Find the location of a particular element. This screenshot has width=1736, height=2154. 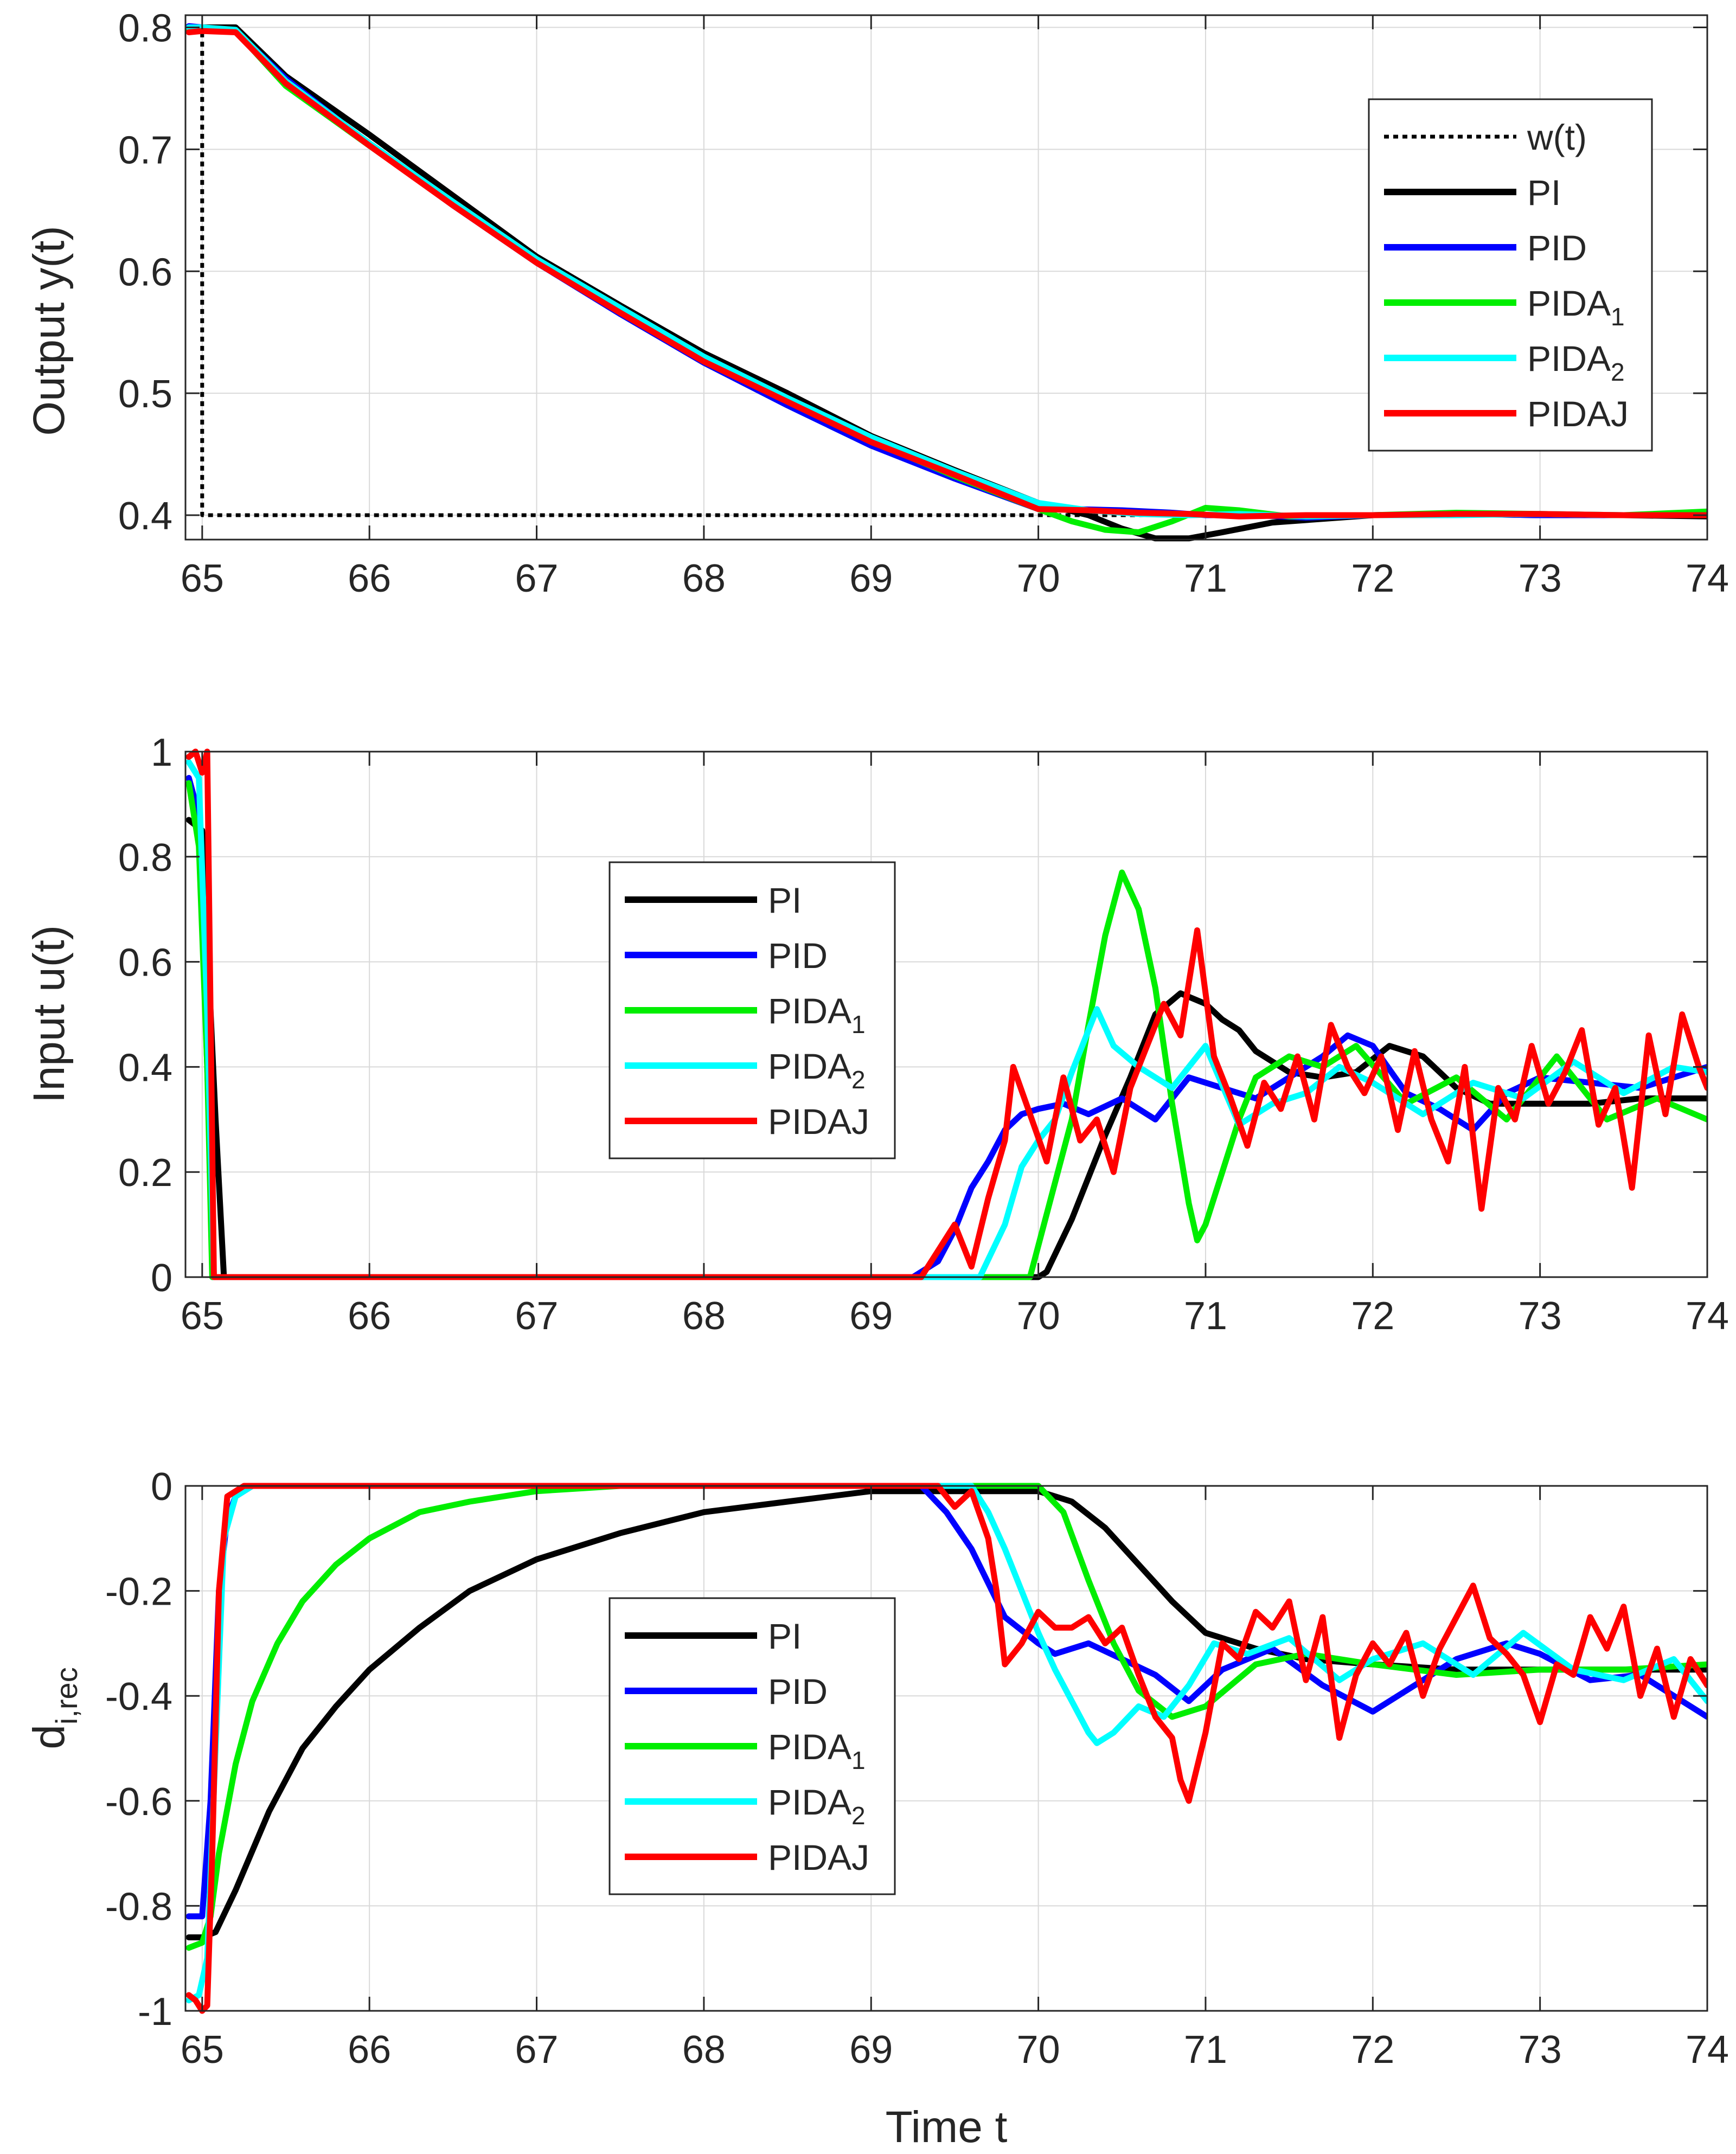

y-tick-label: -1 is located at coordinates (155, 2012).